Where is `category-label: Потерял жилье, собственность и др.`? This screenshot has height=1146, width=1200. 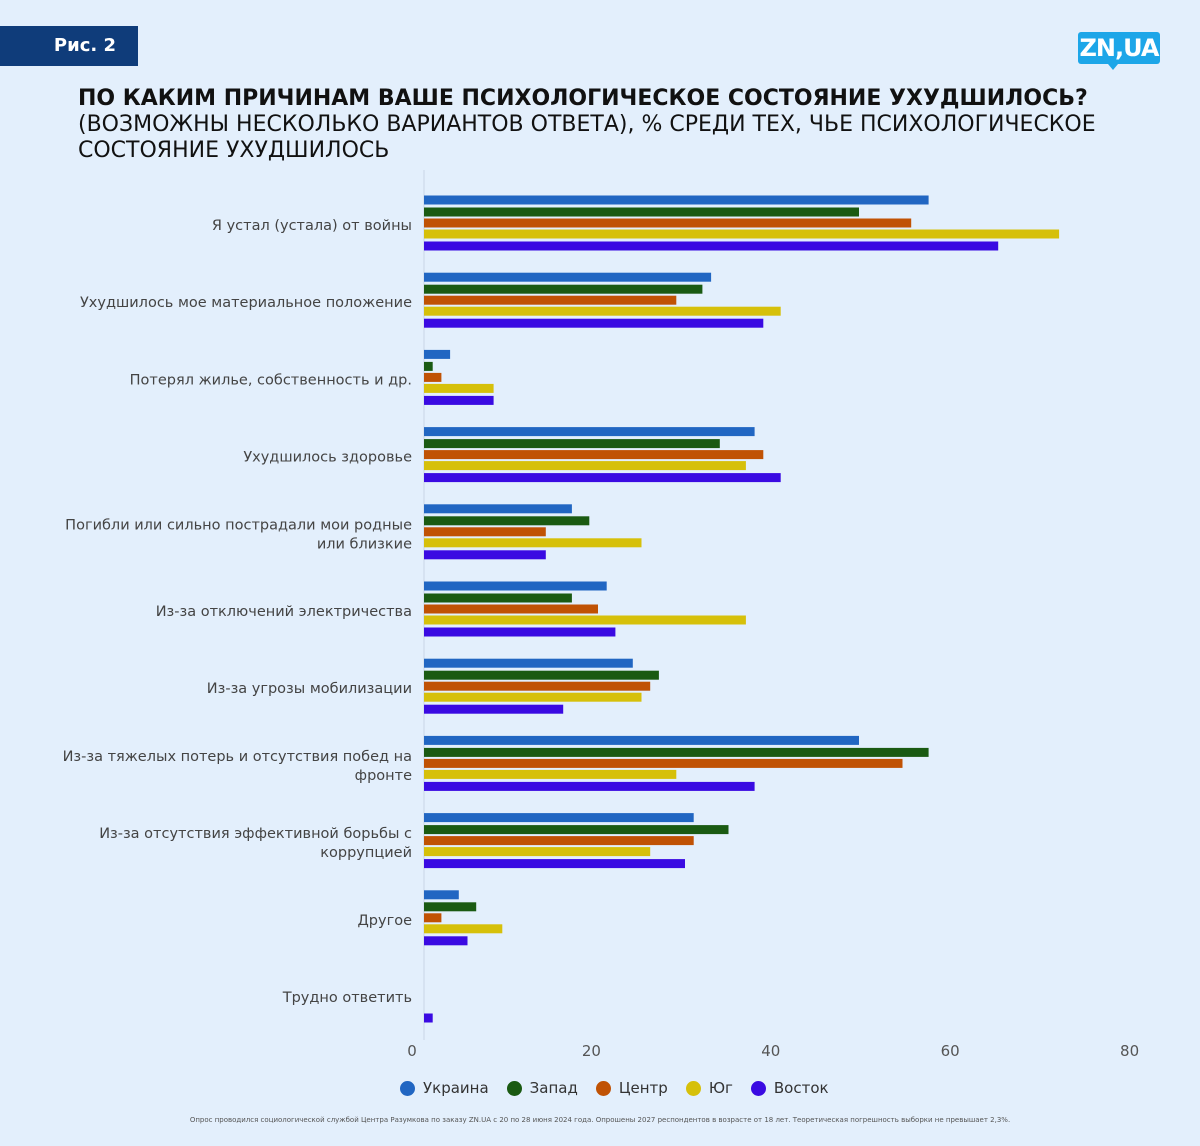
category-label: Потерял жилье, собственность и др. is located at coordinates (271, 380).